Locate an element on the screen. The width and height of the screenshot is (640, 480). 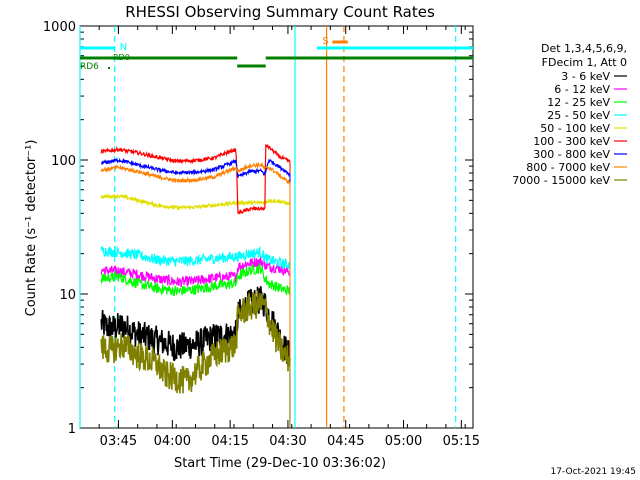
footer-timestamp: 17-Oct-2021 19:45 is located at coordinates (593, 472).